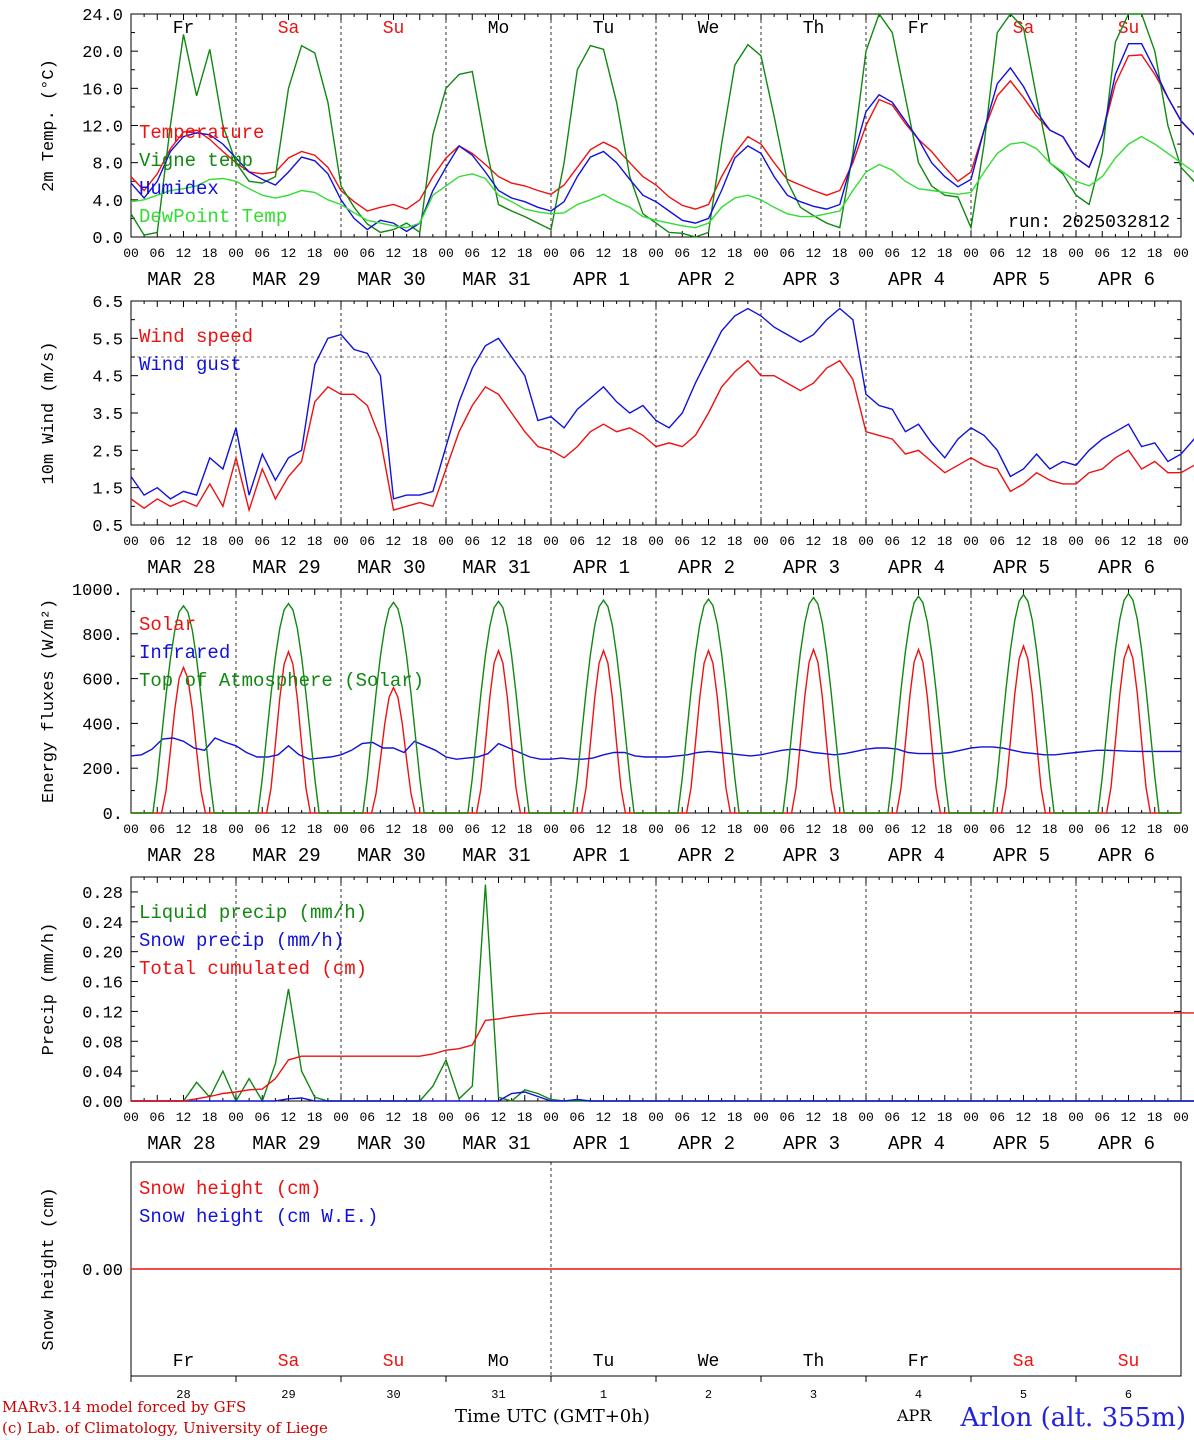 This screenshot has width=1194, height=1440. Describe the element at coordinates (706, 856) in the screenshot. I see `x-date-label: APR 2` at that location.